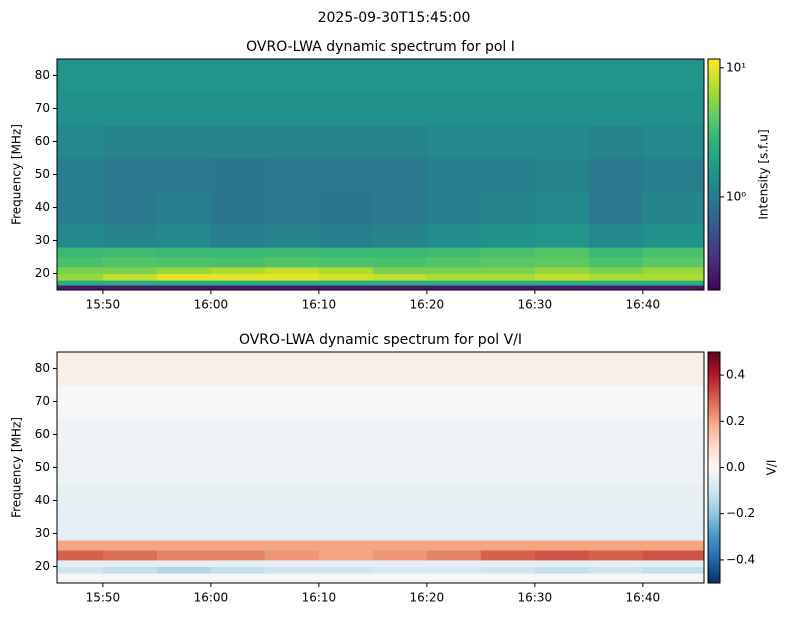  What do you see at coordinates (42, 273) in the screenshot?
I see `y-tick-label: 20` at bounding box center [42, 273].